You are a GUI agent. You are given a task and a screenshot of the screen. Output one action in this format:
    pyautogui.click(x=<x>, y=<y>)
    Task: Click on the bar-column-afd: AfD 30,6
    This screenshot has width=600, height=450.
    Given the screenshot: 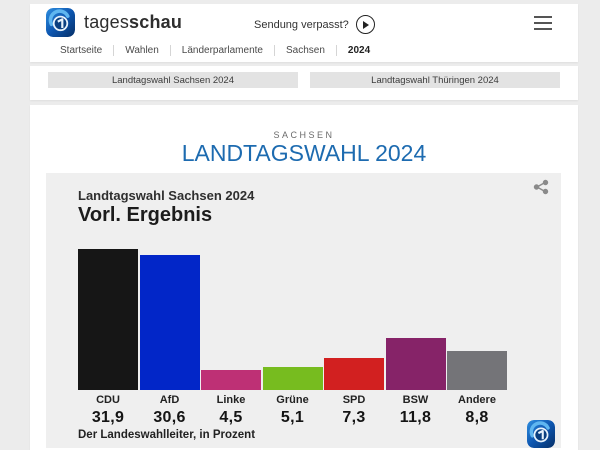 What is the action you would take?
    pyautogui.click(x=169, y=338)
    